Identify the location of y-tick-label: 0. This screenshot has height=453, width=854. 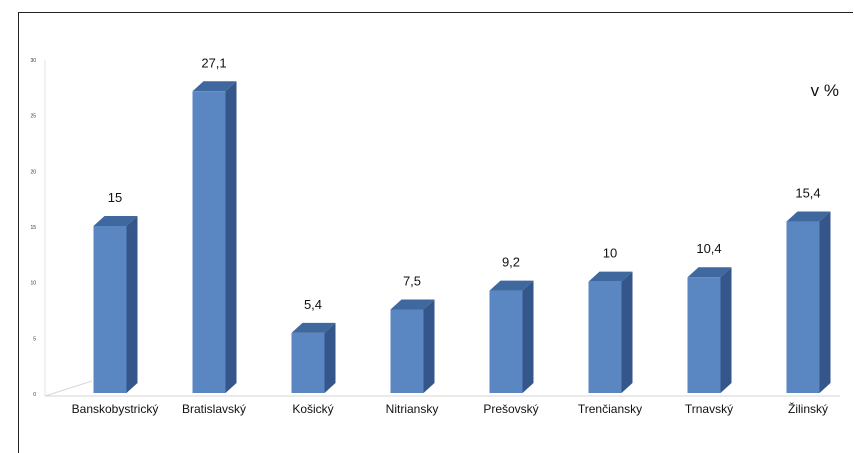
(34, 395).